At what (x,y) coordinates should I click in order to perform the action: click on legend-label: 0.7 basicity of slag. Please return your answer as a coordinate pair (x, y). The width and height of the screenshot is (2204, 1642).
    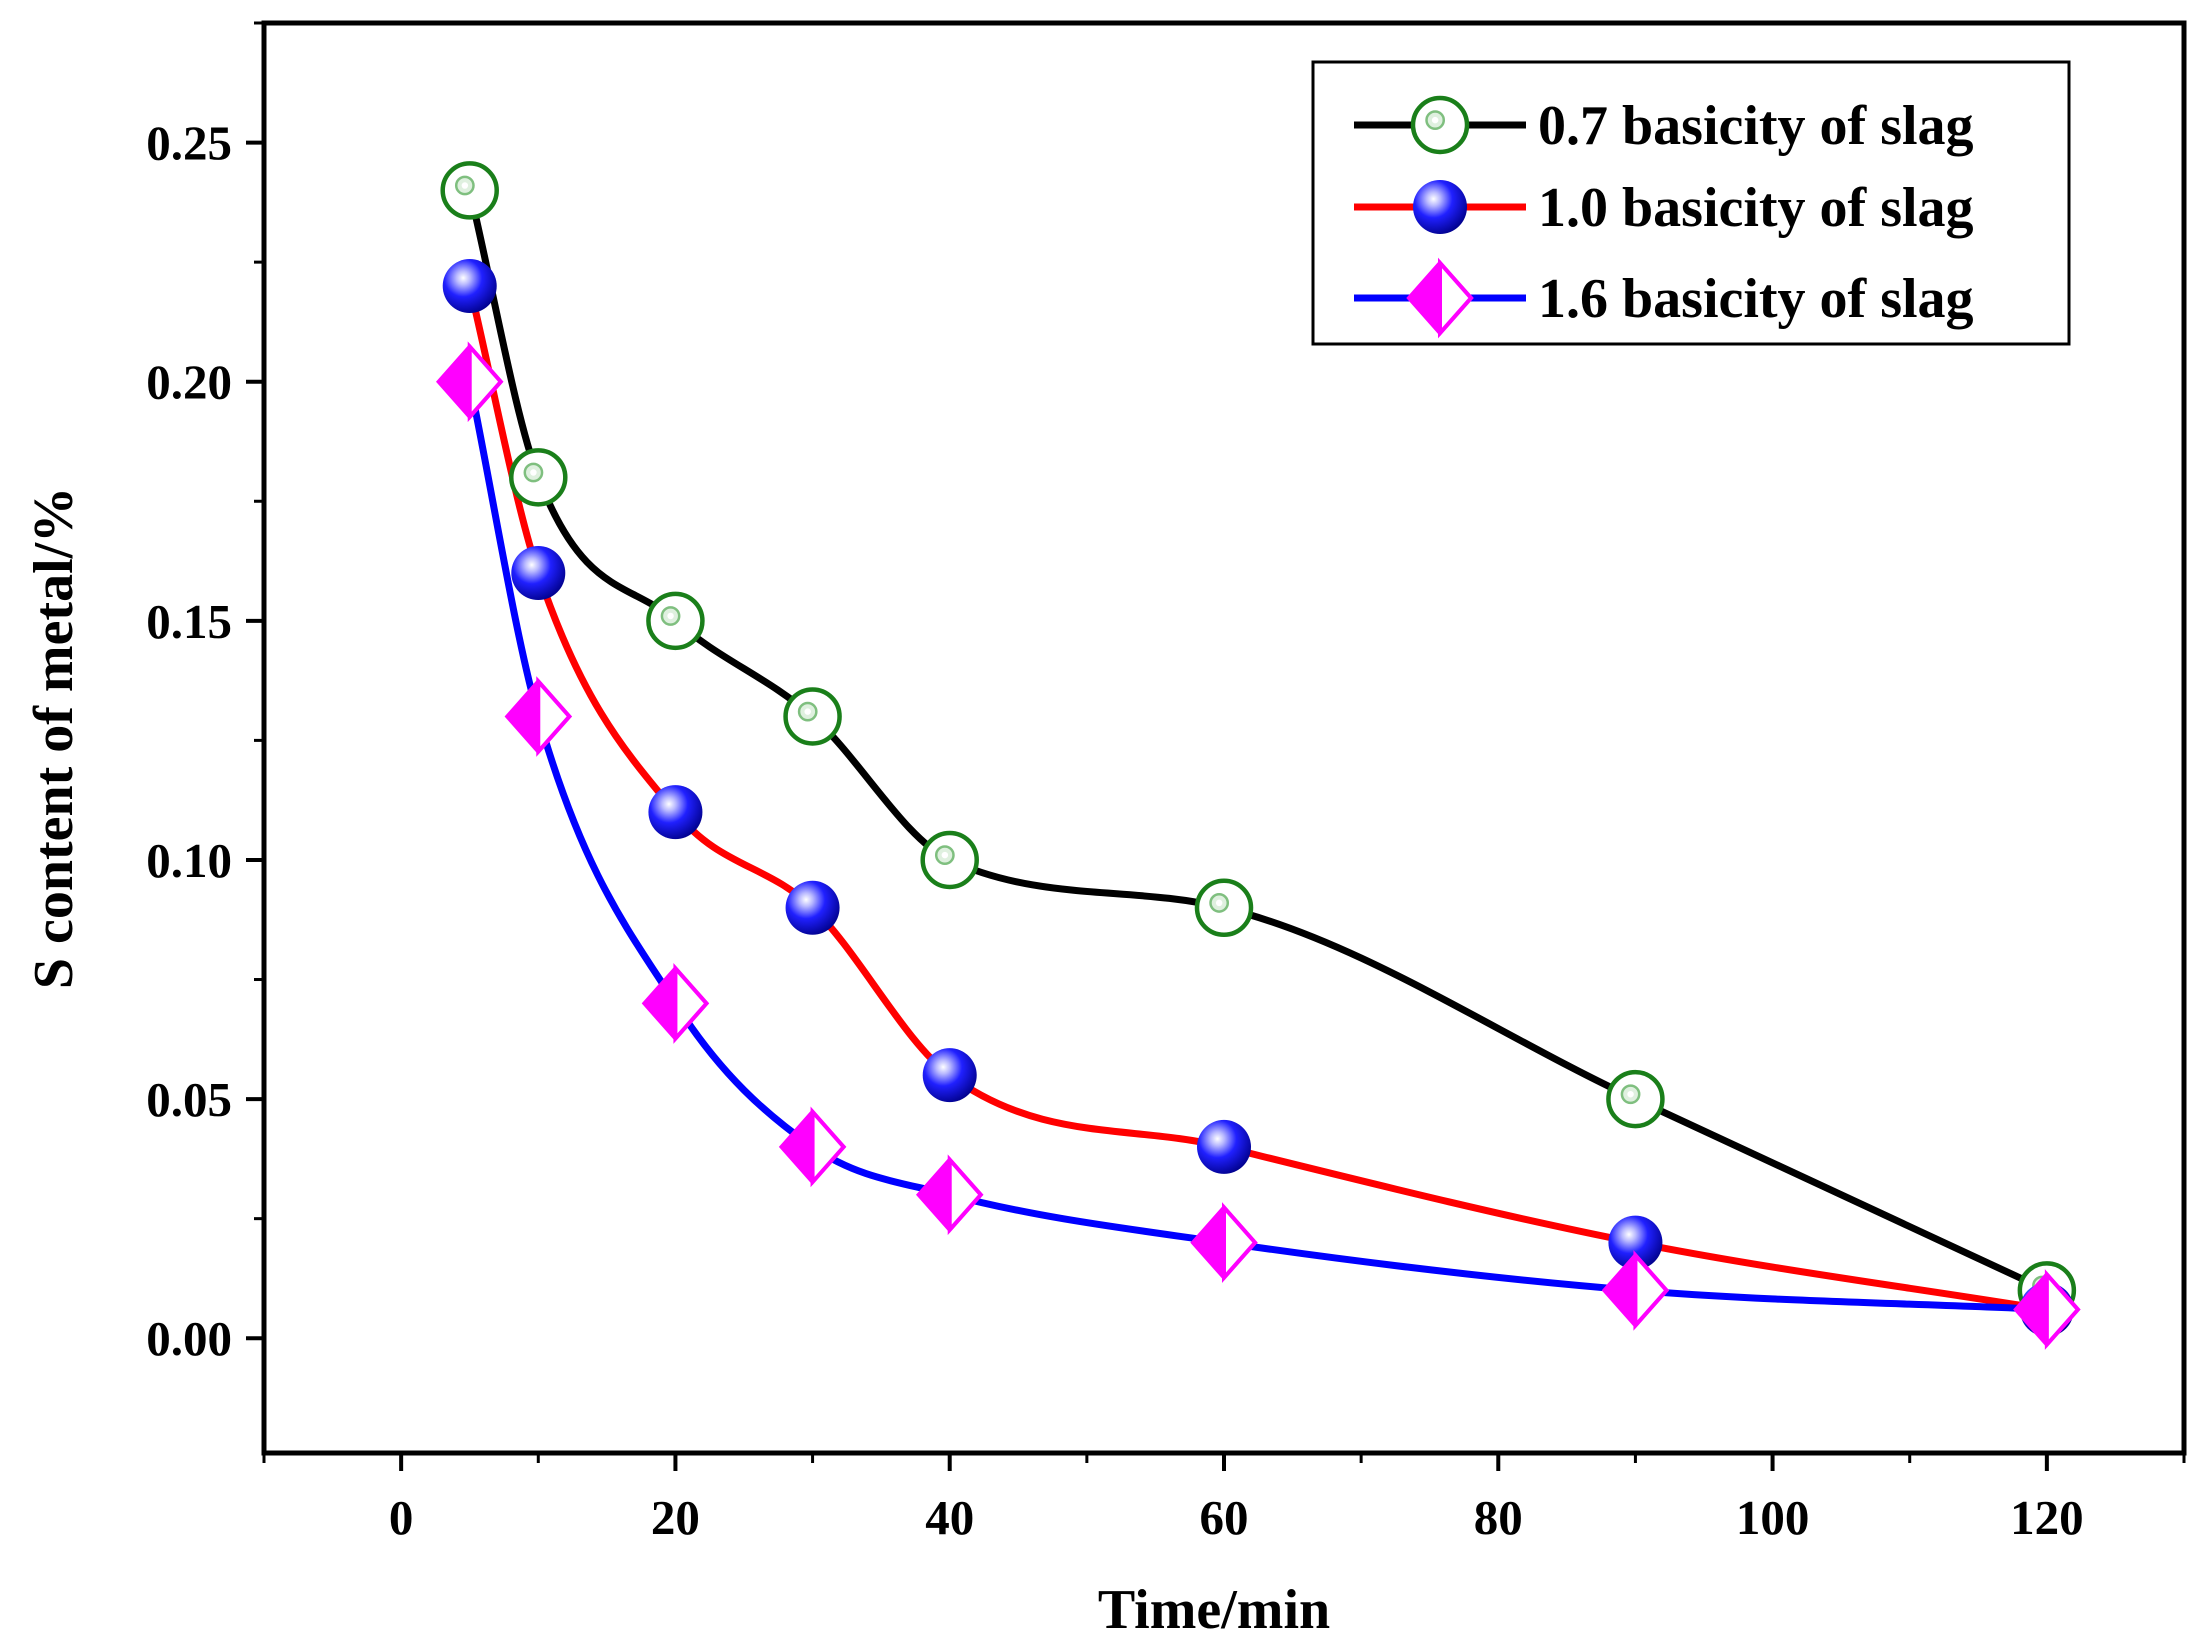
    Looking at the image, I should click on (1756, 126).